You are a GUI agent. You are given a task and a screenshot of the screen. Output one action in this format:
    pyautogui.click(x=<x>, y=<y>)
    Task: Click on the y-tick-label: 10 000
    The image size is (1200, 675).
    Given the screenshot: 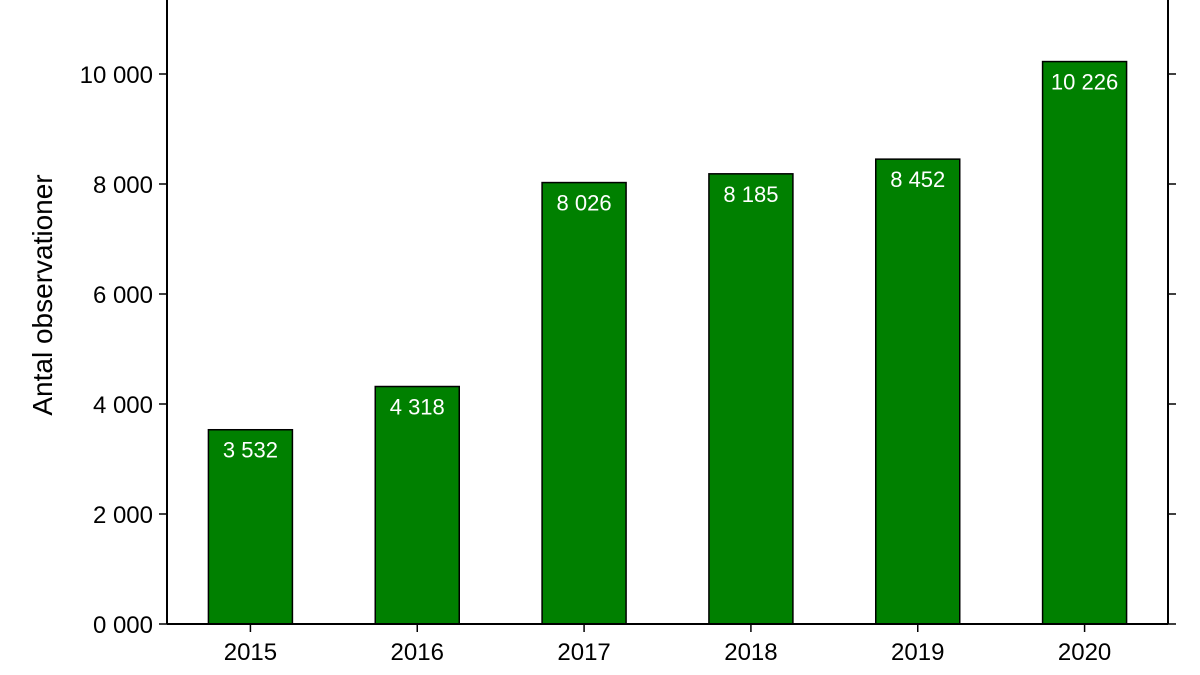 What is the action you would take?
    pyautogui.click(x=116, y=75)
    